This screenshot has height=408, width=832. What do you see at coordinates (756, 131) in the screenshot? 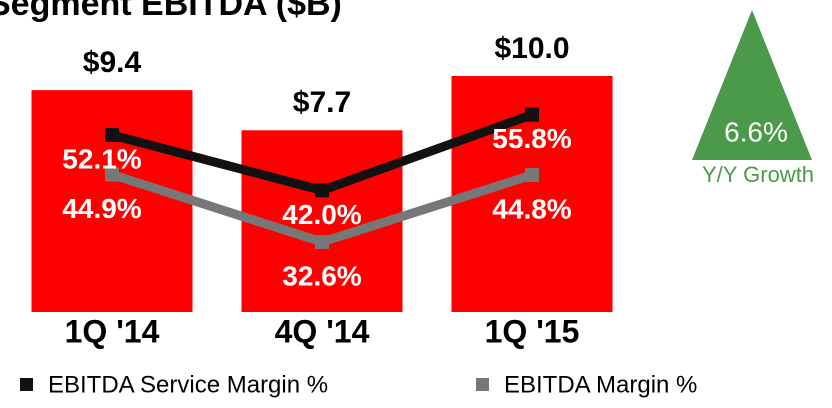
I see `growth-value: 6.6%` at bounding box center [756, 131].